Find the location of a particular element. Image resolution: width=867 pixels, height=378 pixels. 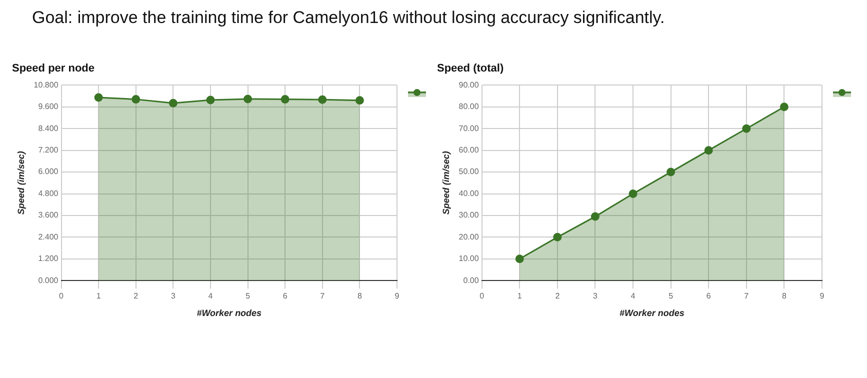

y-tick-label: 8.400 is located at coordinates (48, 128).